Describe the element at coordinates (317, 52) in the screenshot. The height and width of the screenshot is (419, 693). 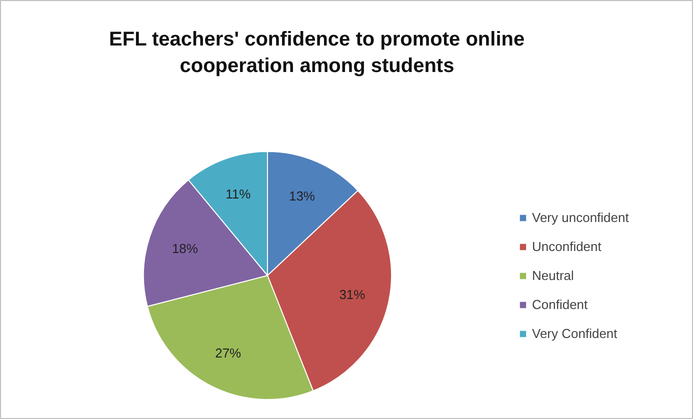
I see `chart-title: EFL teachers' confidence to promote online cooperation among students` at that location.